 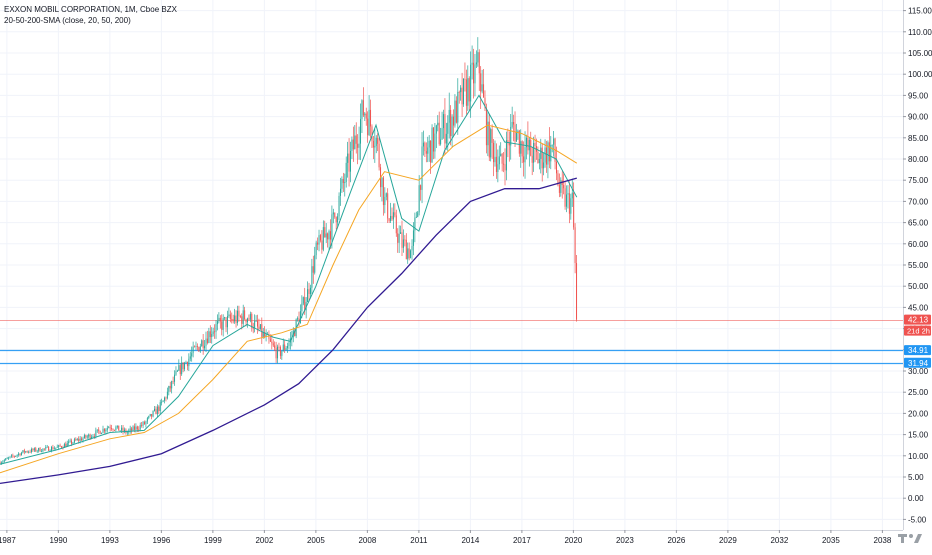 What do you see at coordinates (676, 540) in the screenshot?
I see `x-tick-label: 2026` at bounding box center [676, 540].